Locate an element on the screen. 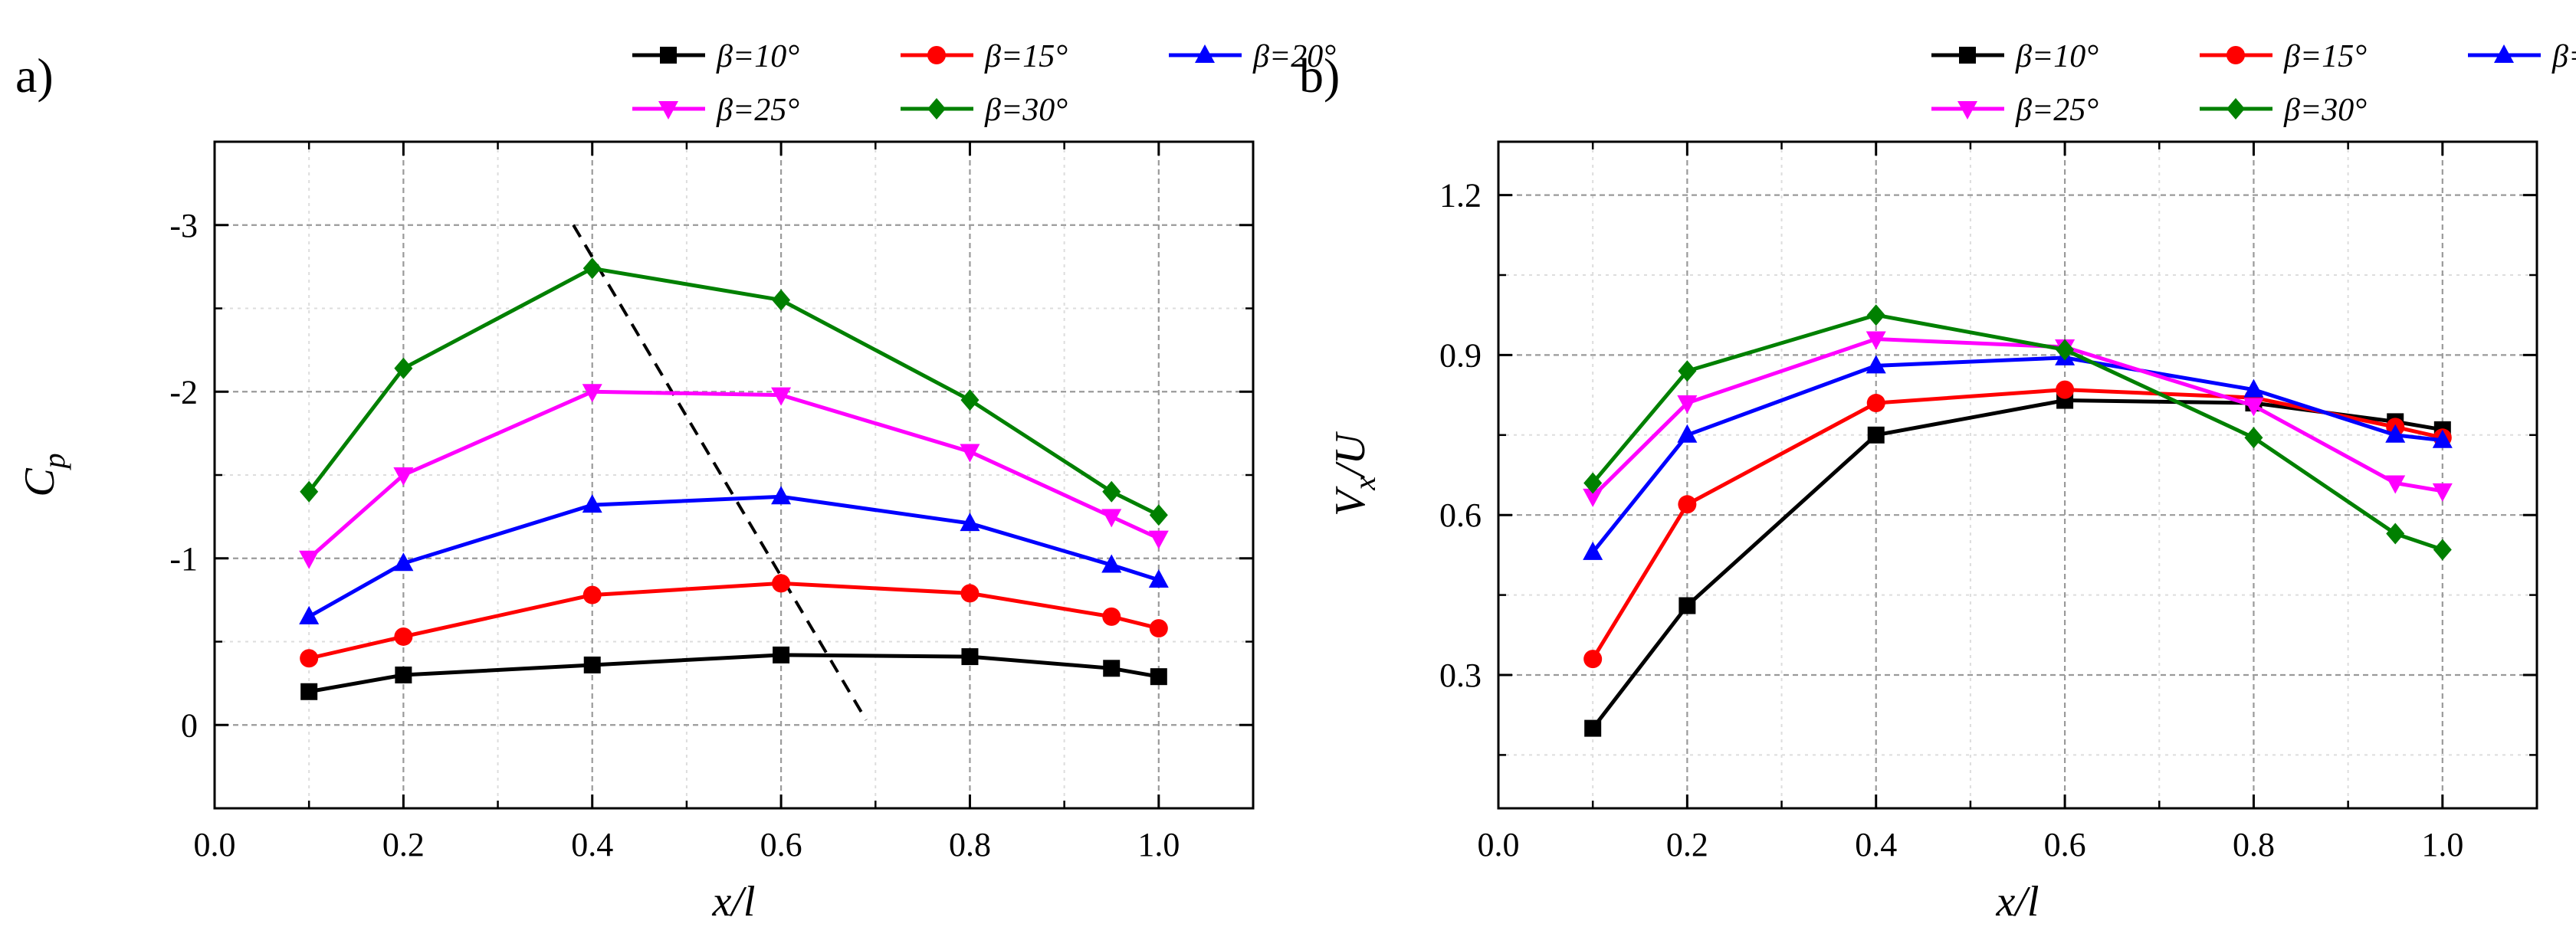  x-tick-label: 0.4 is located at coordinates (592, 844).